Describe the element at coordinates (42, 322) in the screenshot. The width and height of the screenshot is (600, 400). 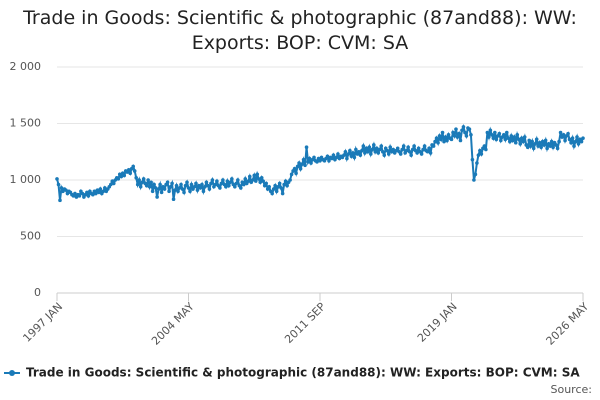
I see `x-tick-label: 1997 JAN` at that location.